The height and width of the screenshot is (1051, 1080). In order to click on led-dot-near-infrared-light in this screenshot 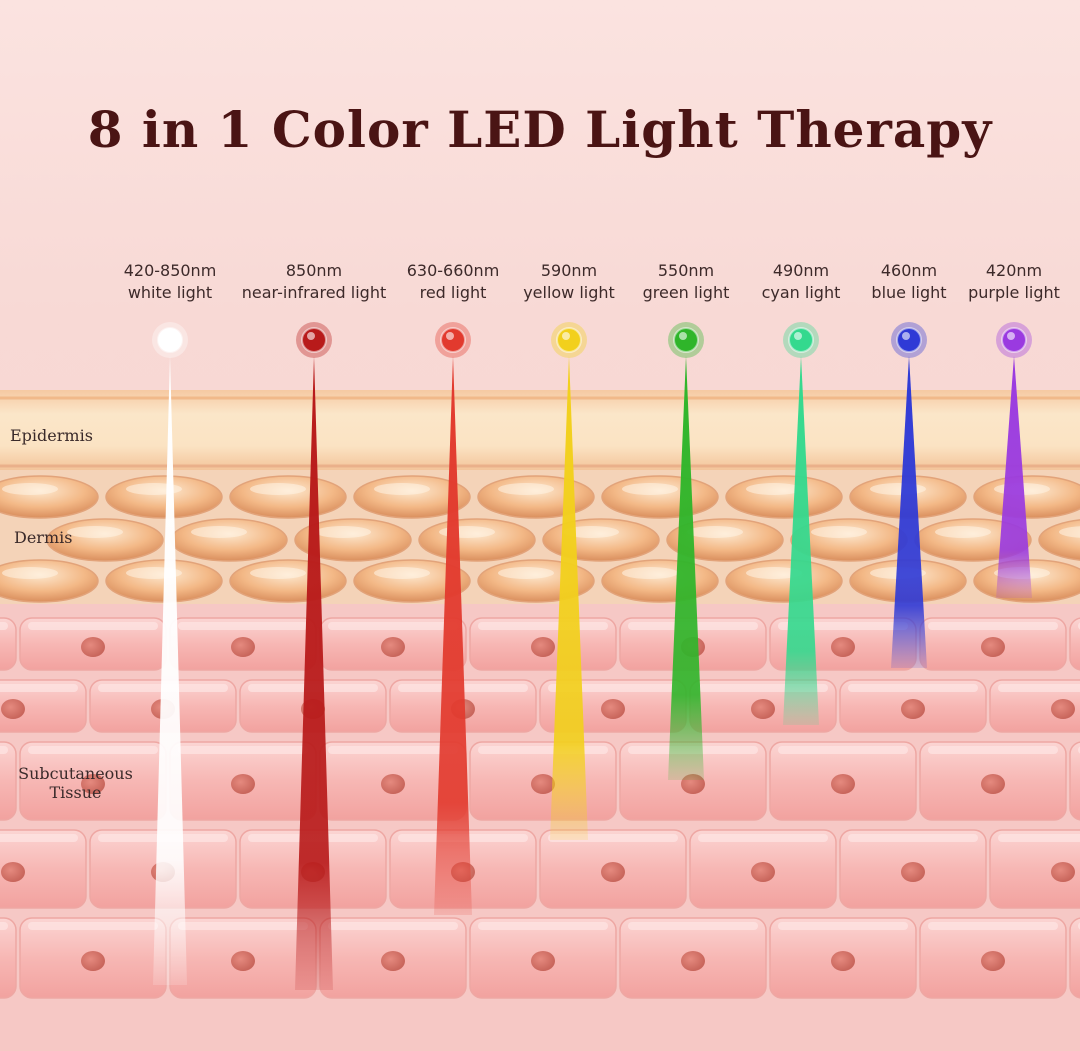, I will do `click(314, 340)`.